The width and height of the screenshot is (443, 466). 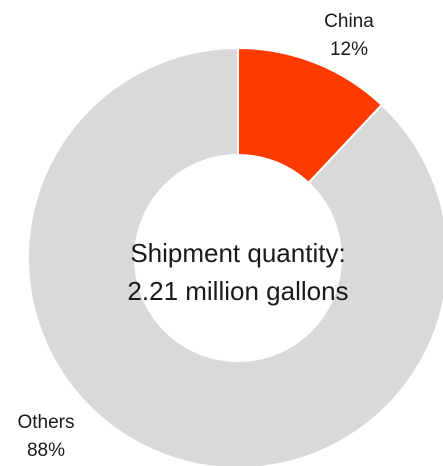 What do you see at coordinates (46, 450) in the screenshot?
I see `slice-label-others-value: 88%` at bounding box center [46, 450].